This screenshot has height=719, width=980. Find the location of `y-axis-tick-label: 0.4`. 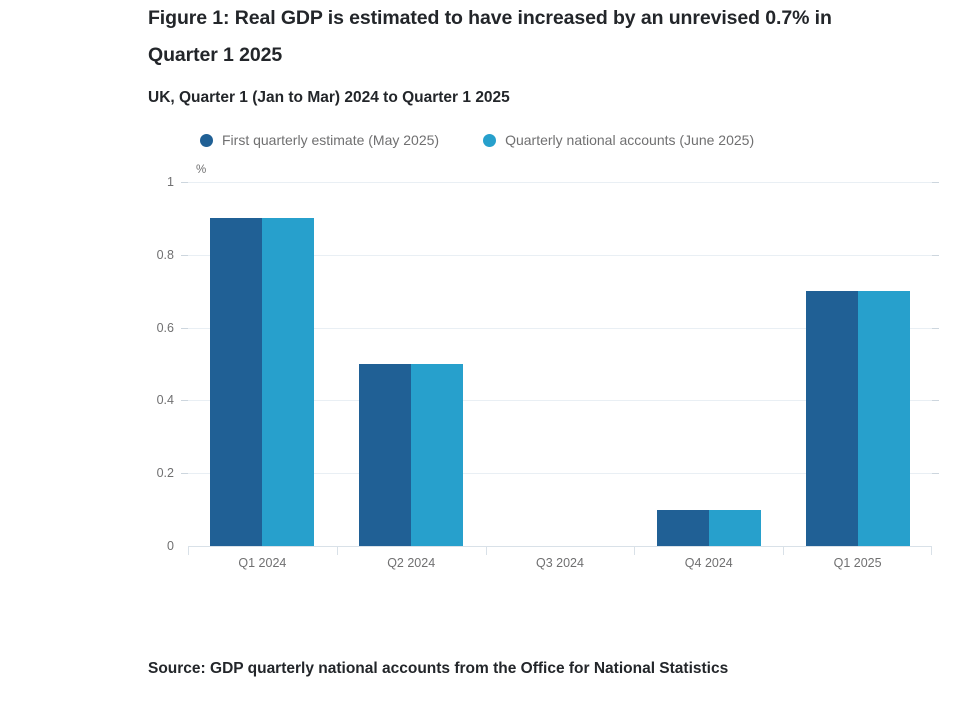

y-axis-tick-label: 0.4 is located at coordinates (165, 400).